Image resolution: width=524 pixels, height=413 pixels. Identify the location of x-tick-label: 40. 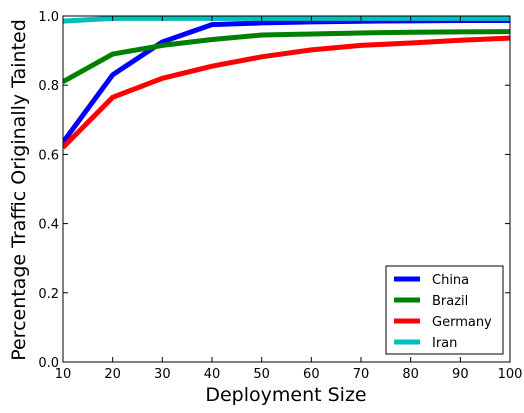
(212, 374).